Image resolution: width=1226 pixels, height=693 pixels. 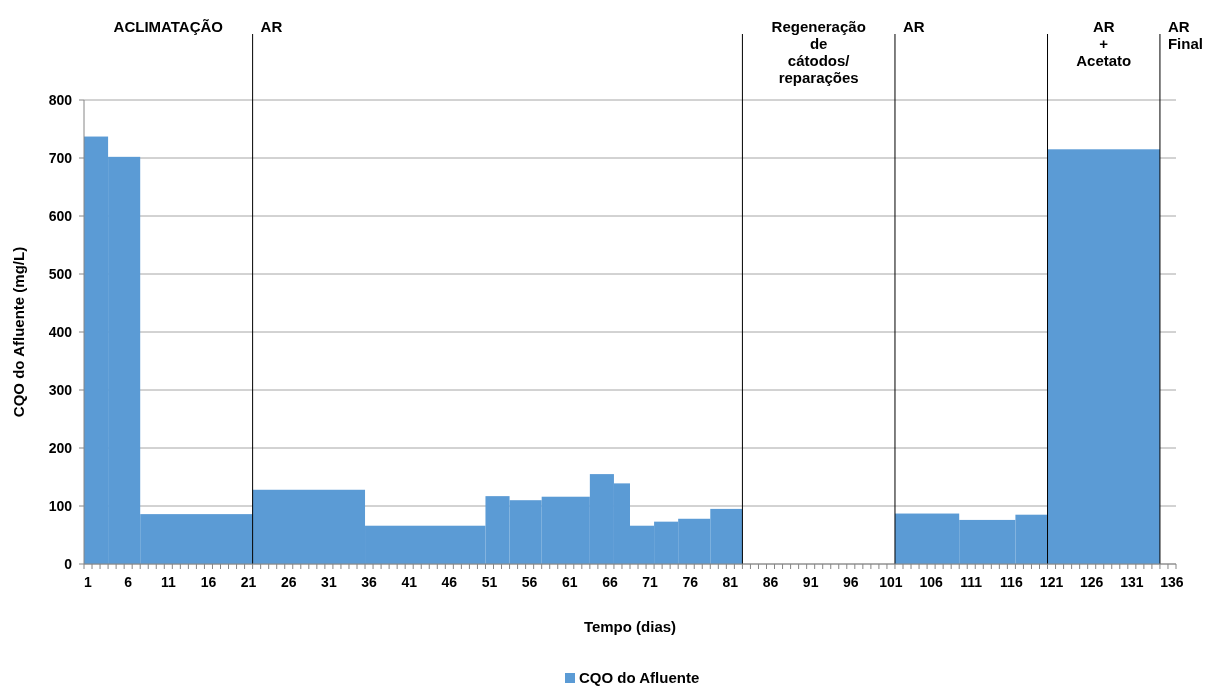 What do you see at coordinates (810, 582) in the screenshot?
I see `x-tick-label: 91` at bounding box center [810, 582].